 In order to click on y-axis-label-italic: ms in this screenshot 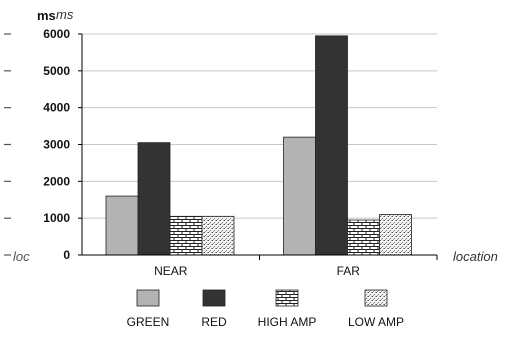, I will do `click(65, 14)`.